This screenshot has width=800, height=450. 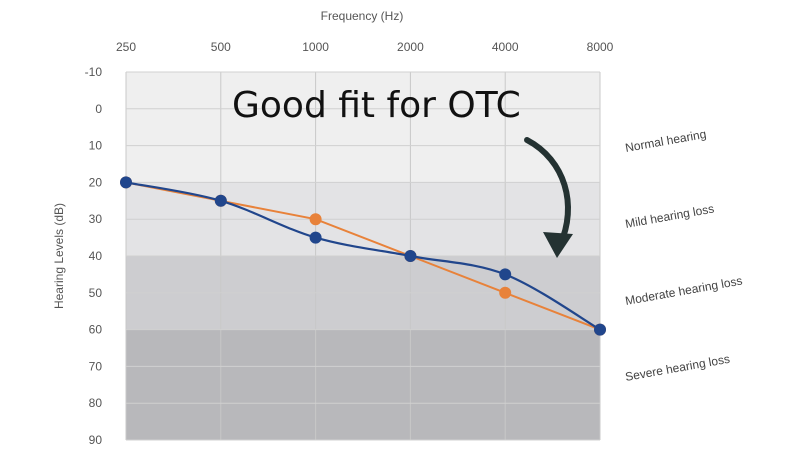 What do you see at coordinates (362, 16) in the screenshot?
I see `x-axis-label: Frequency (Hz)` at bounding box center [362, 16].